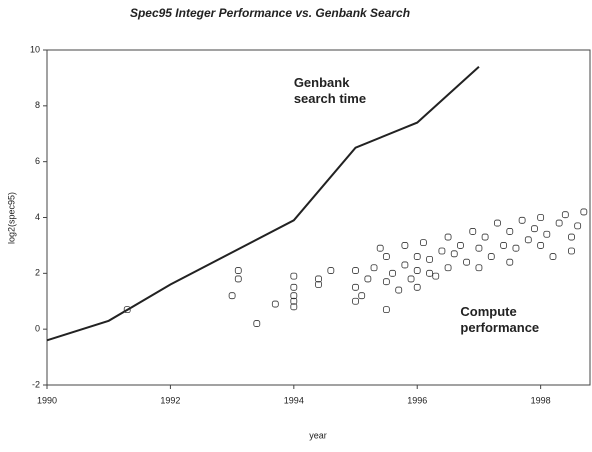 This screenshot has width=592, height=452. Describe the element at coordinates (47, 400) in the screenshot. I see `x-tick-label: 1990` at that location.